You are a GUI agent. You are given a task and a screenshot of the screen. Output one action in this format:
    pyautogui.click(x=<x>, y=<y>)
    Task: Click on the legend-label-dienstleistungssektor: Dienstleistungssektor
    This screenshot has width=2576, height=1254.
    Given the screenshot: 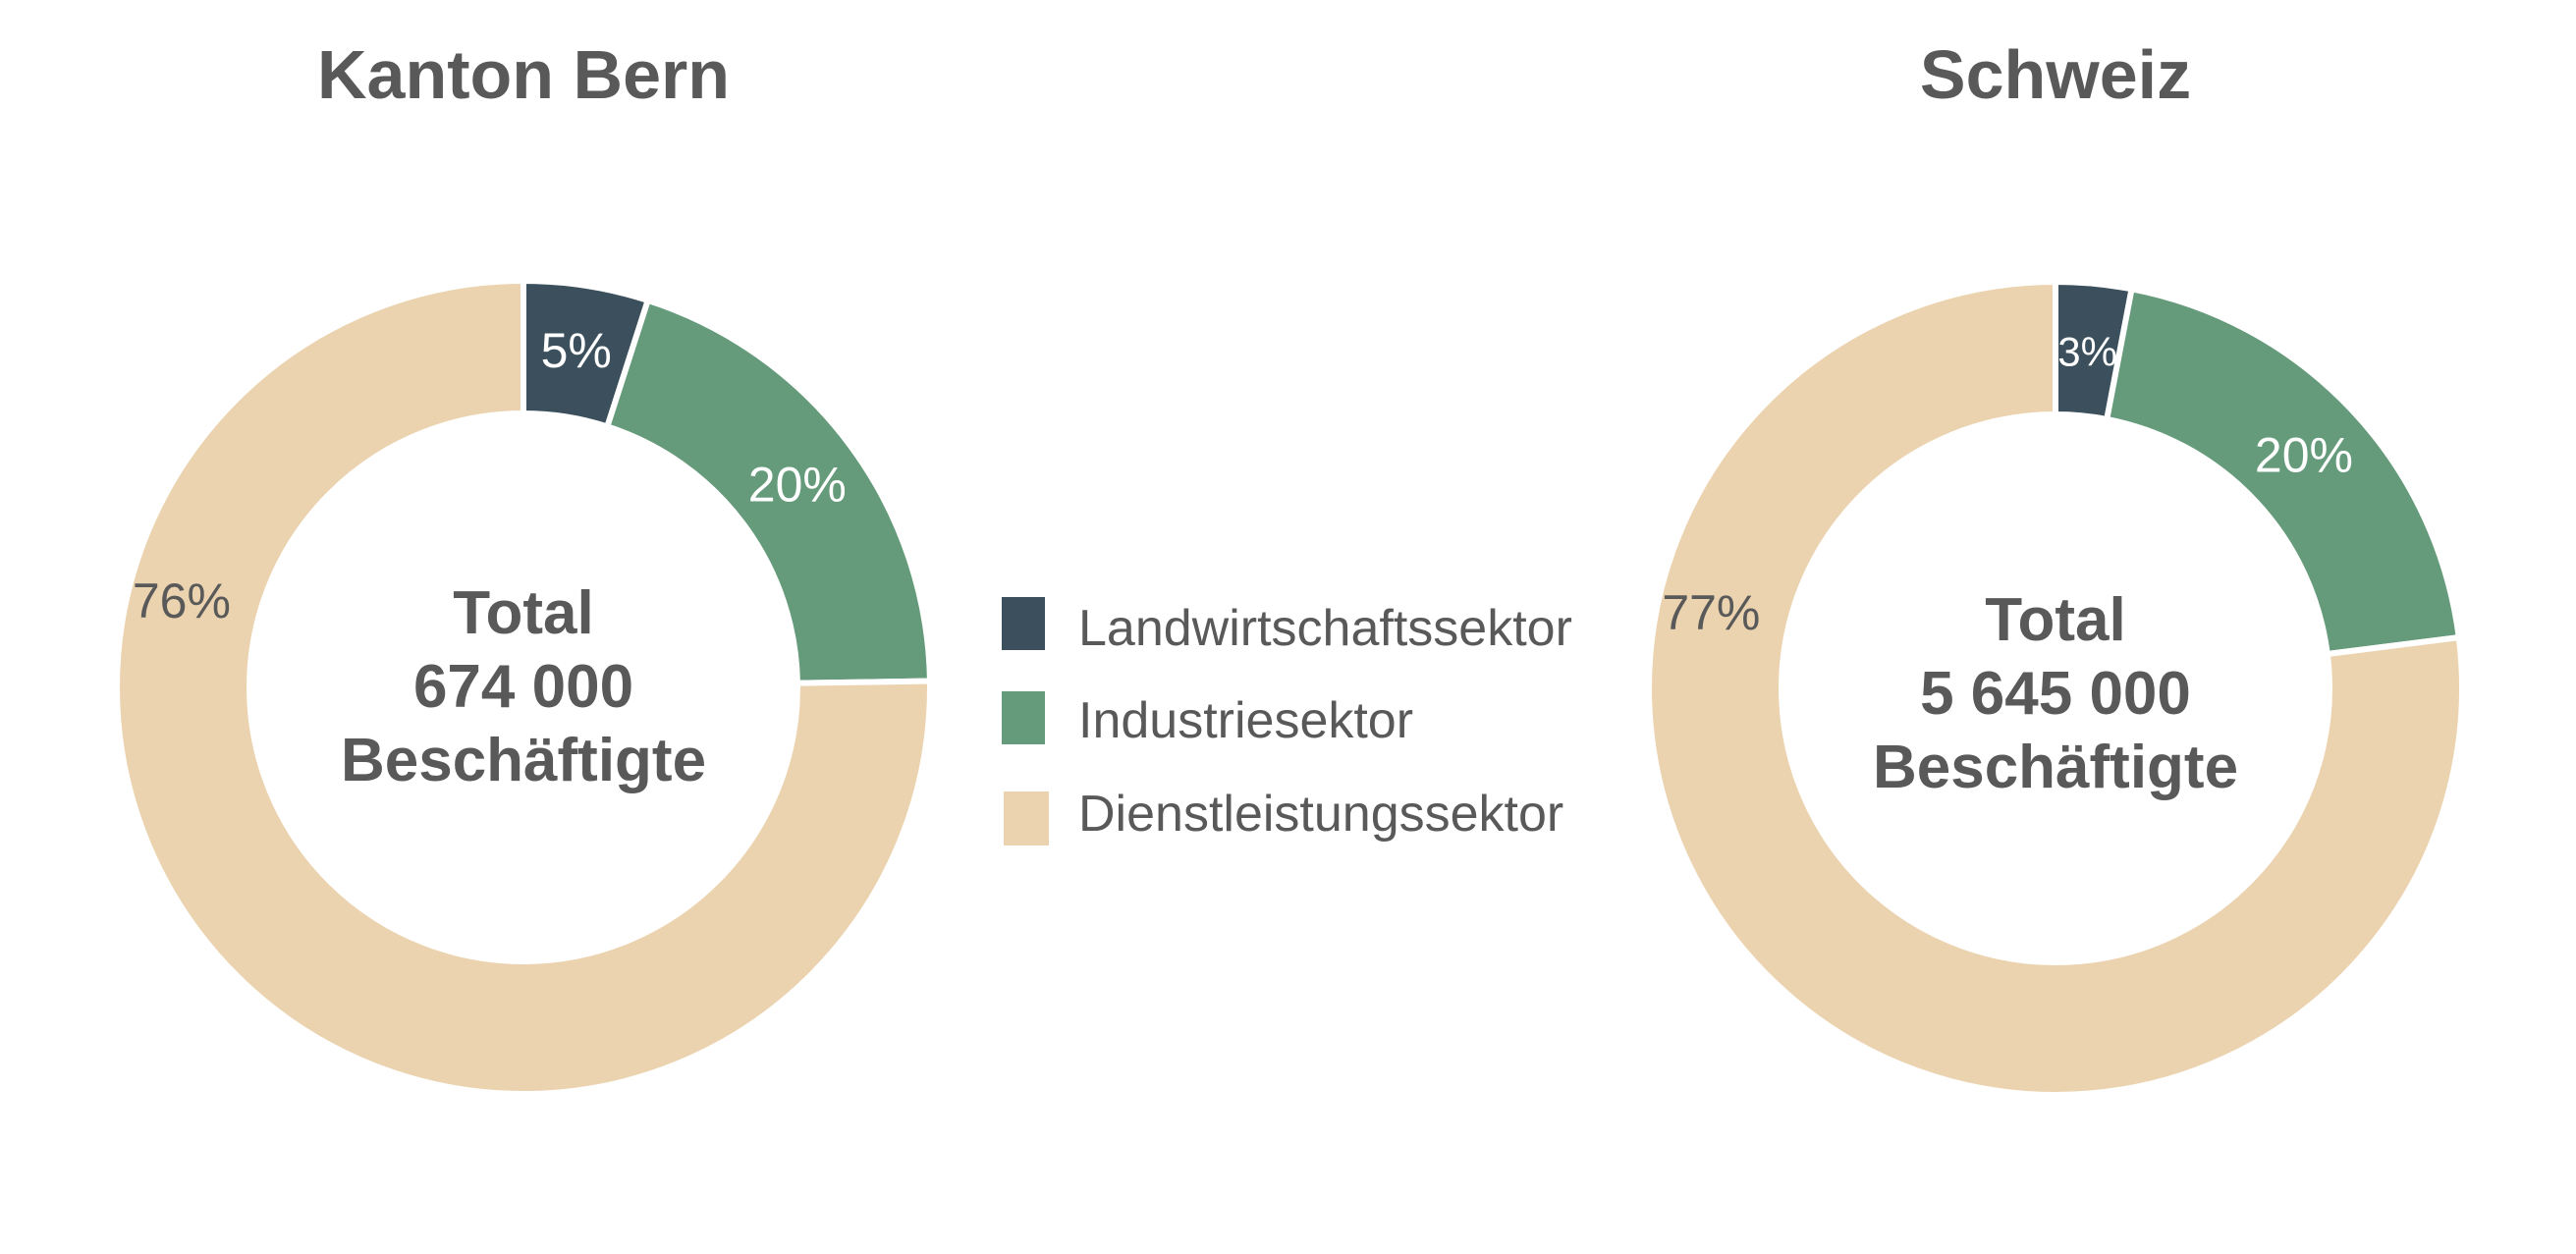 What is the action you would take?
    pyautogui.click(x=1320, y=814)
    